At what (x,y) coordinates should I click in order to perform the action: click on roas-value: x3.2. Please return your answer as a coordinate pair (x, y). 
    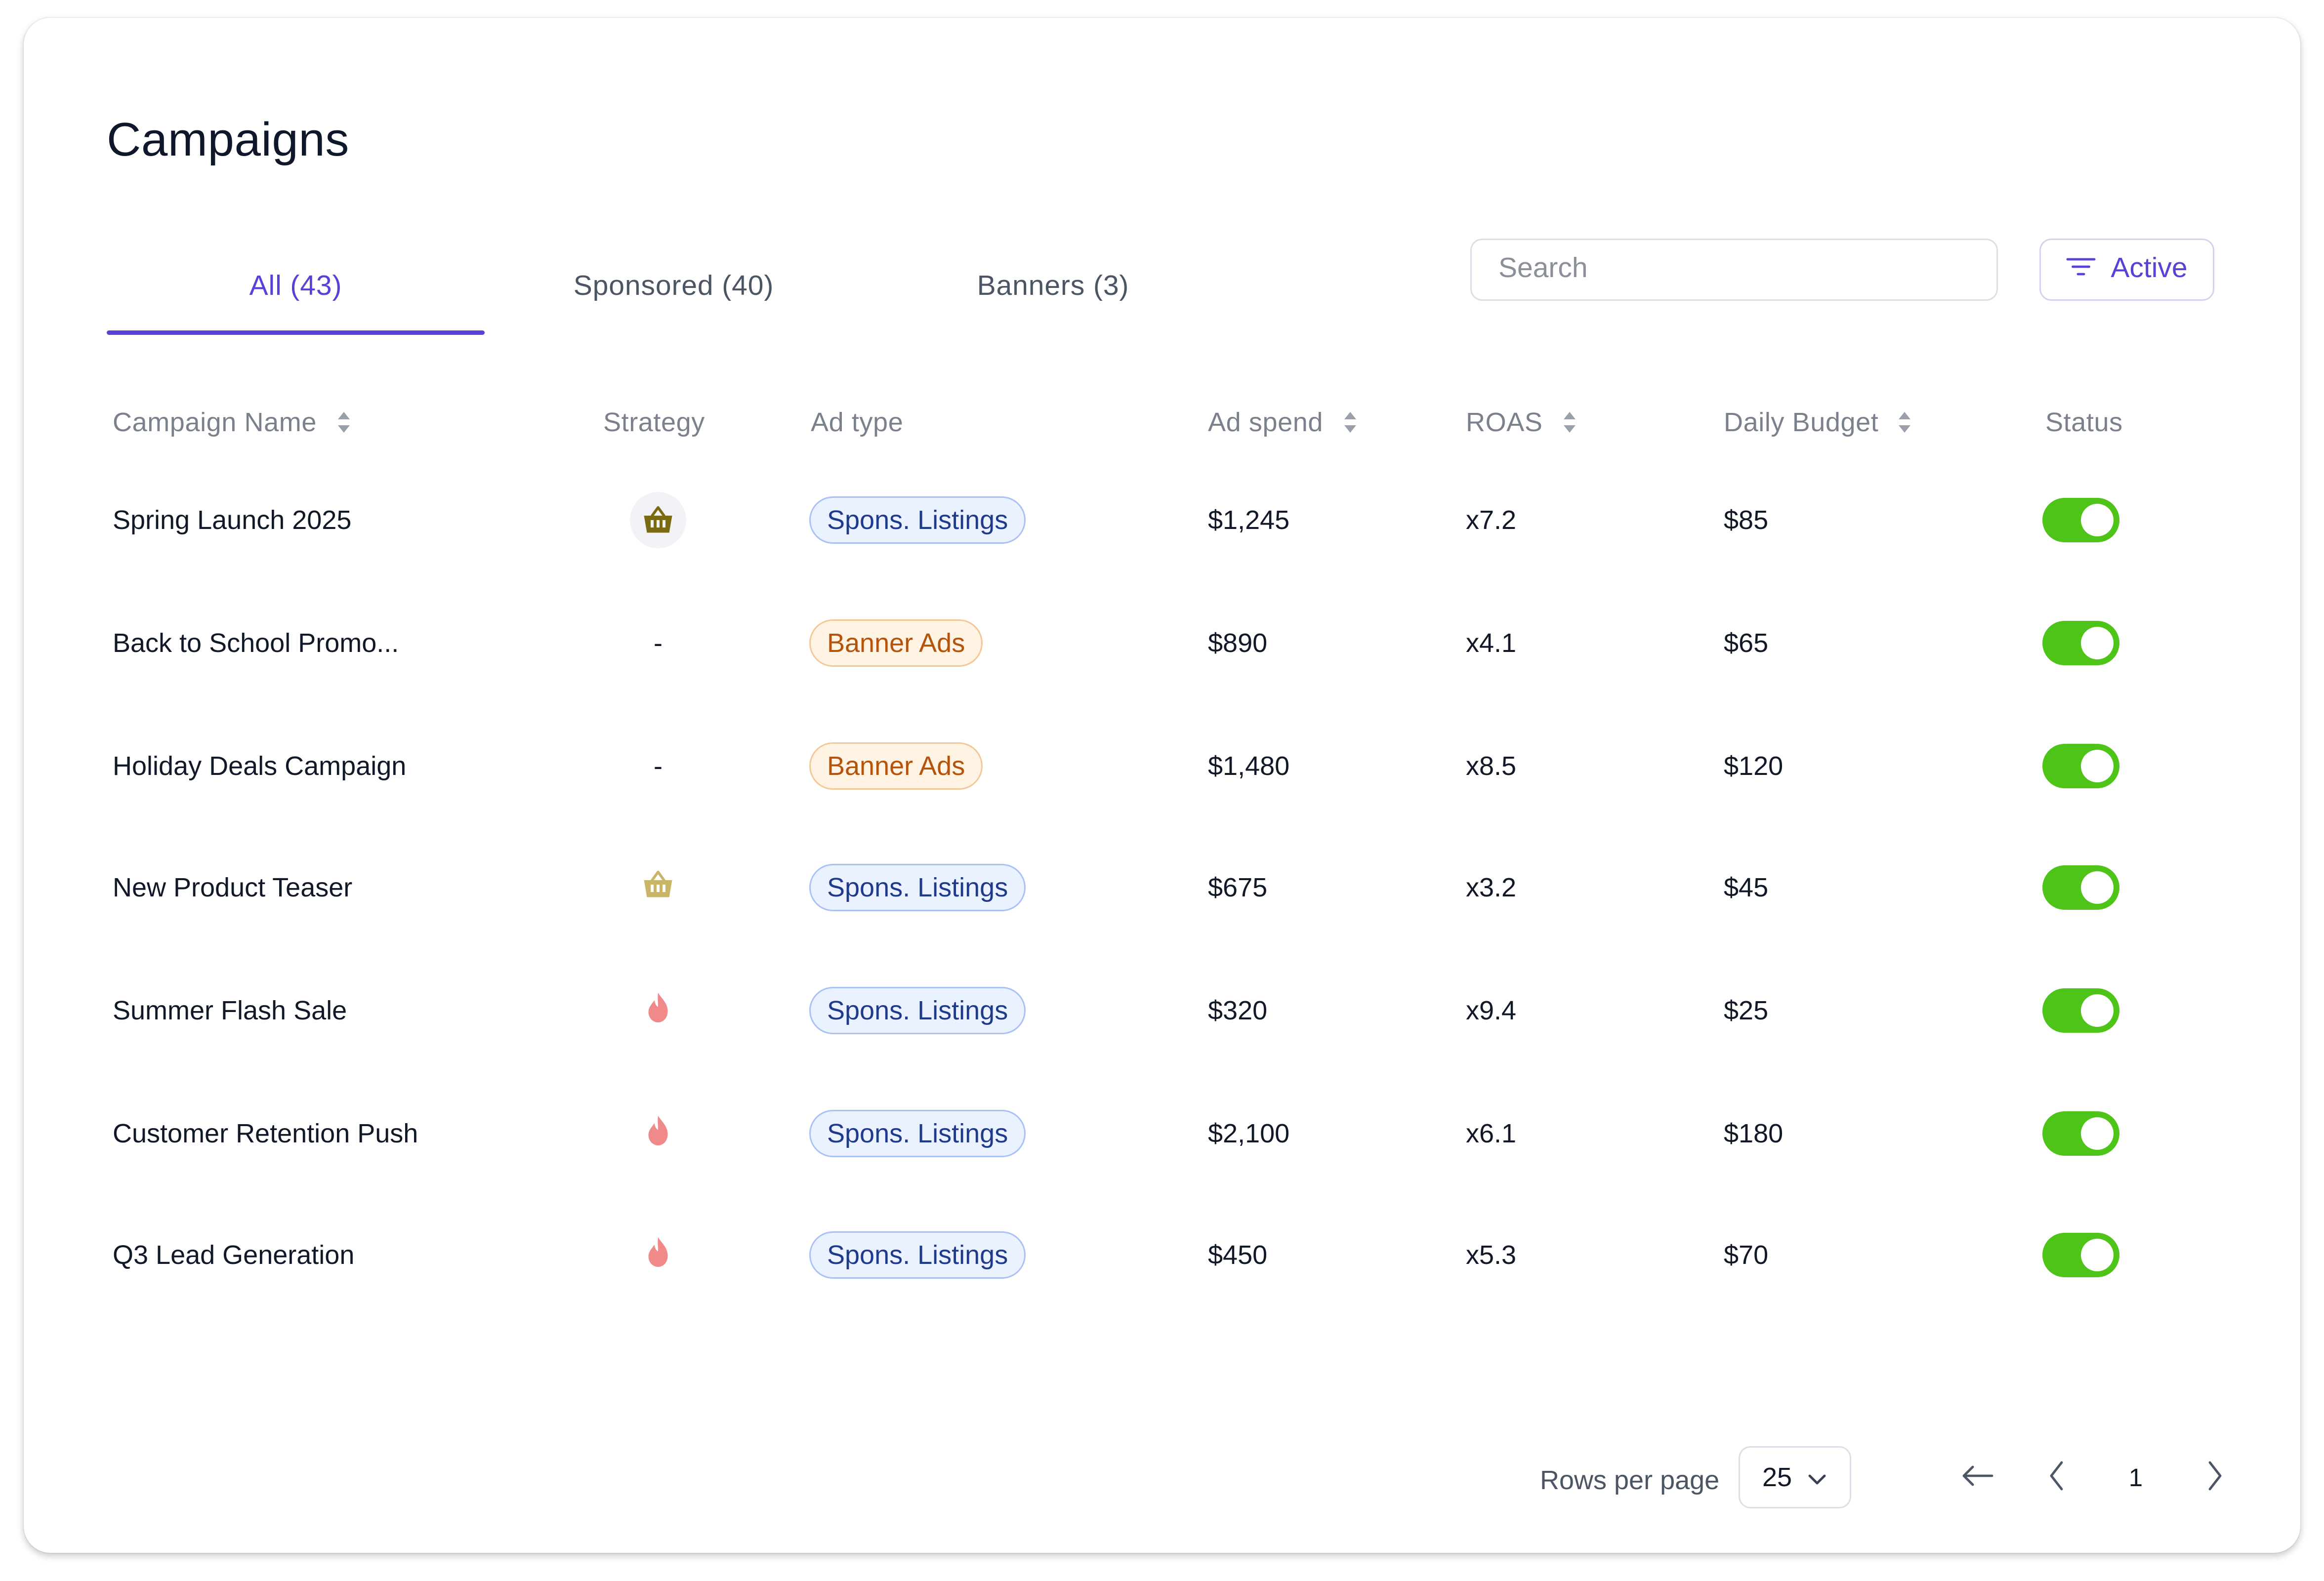
    Looking at the image, I should click on (1491, 887).